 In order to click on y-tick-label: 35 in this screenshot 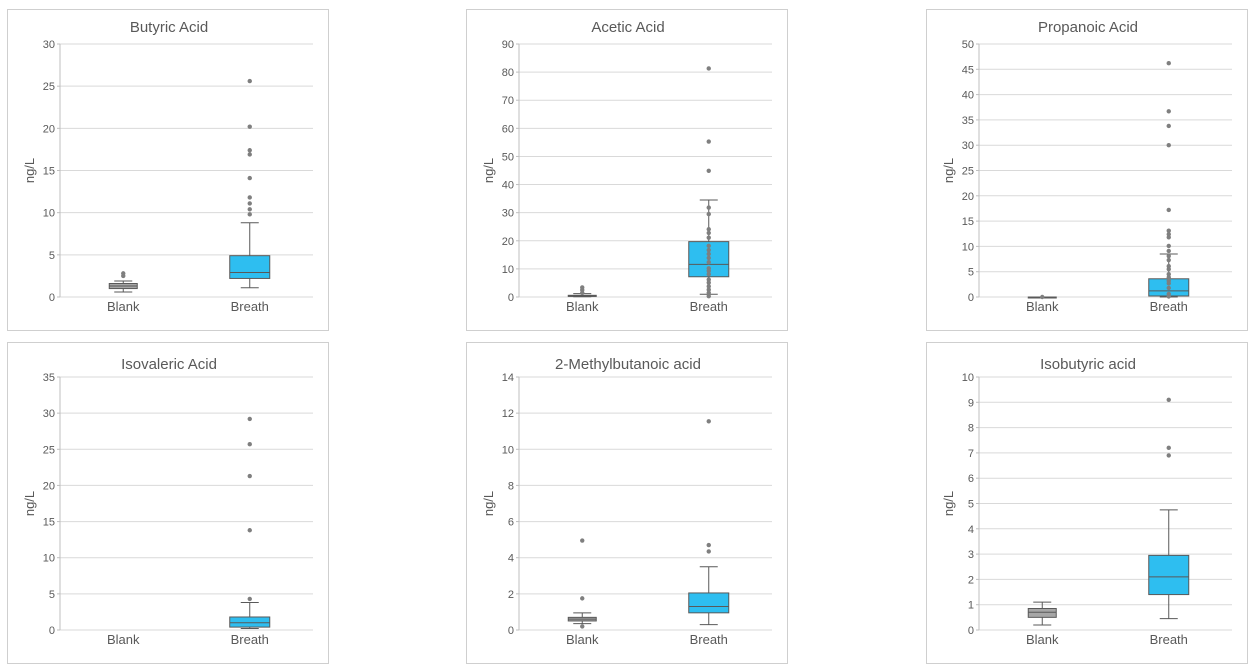, I will do `click(49, 378)`.